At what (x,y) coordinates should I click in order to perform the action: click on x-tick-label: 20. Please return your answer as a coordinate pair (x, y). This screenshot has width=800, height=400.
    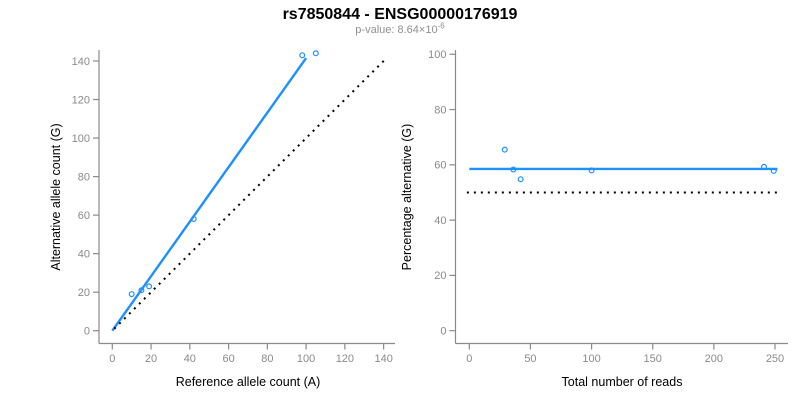
    Looking at the image, I should click on (151, 359).